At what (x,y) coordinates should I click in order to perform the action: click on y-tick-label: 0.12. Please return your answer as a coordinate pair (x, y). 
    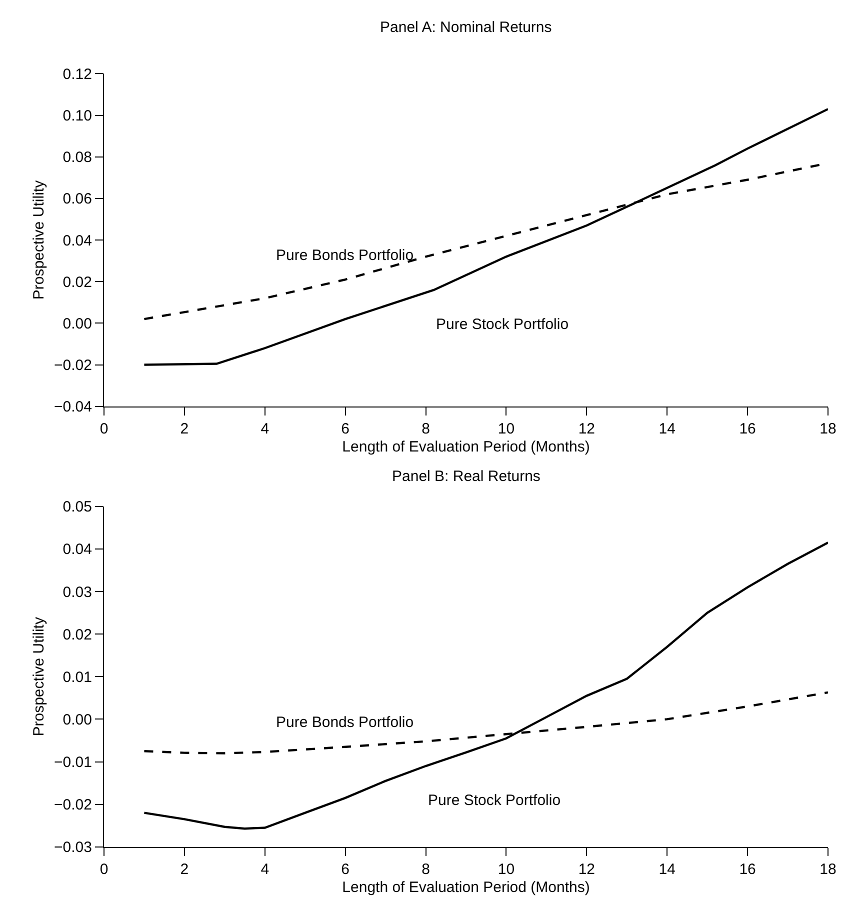
    Looking at the image, I should click on (77, 74).